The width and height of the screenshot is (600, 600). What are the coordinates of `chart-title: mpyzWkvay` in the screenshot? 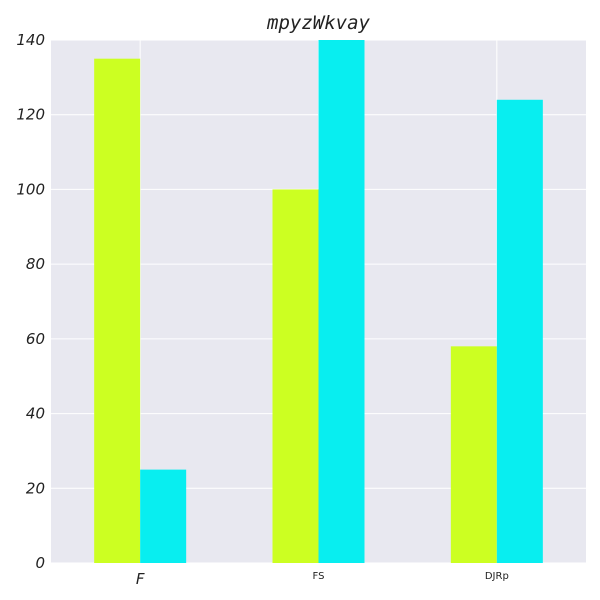 It's located at (318, 23).